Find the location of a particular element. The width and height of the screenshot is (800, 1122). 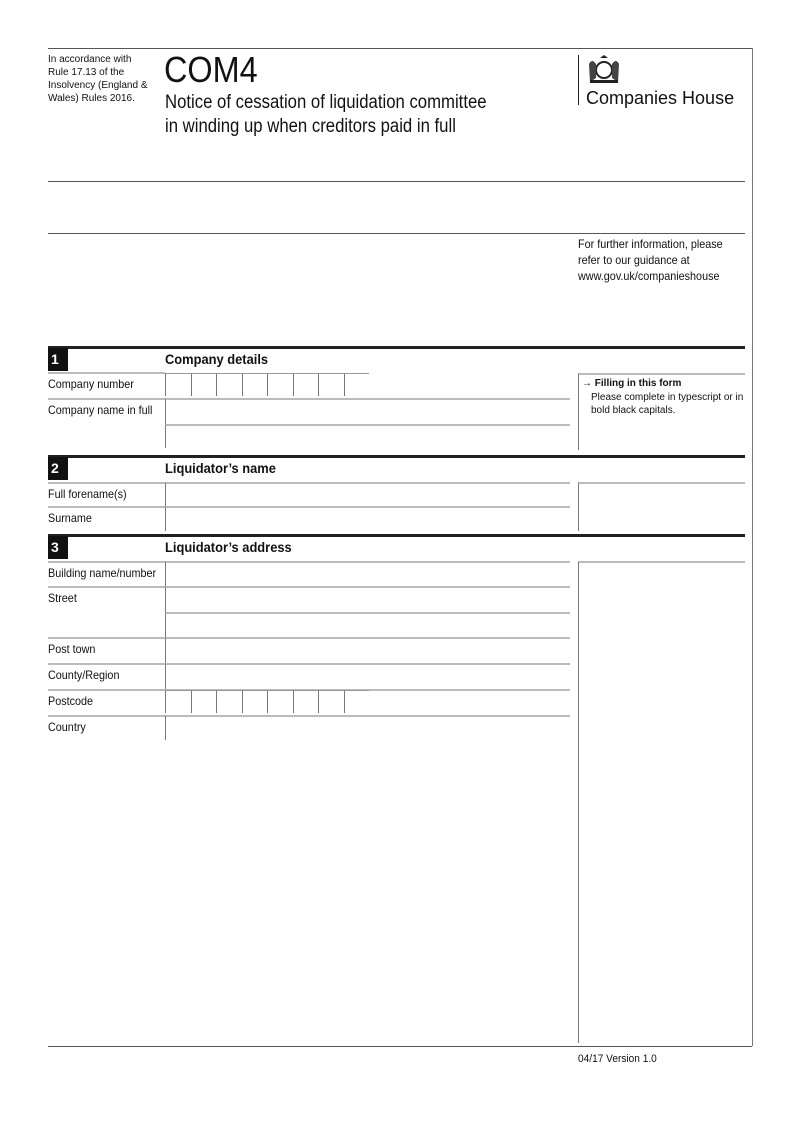

legal-note-line: Rule 17.13 of the is located at coordinates (86, 72).